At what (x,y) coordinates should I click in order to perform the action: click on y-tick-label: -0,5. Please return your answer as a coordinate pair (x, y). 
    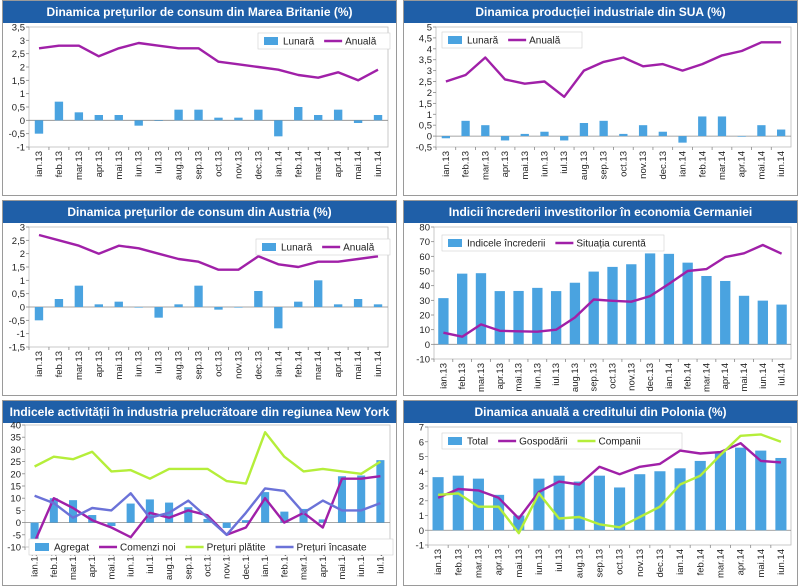
    Looking at the image, I should click on (424, 148).